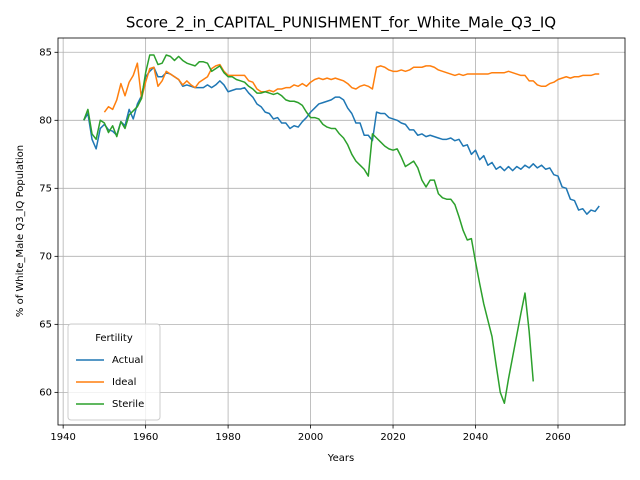  What do you see at coordinates (557, 437) in the screenshot?
I see `x-tick-label: 2060` at bounding box center [557, 437].